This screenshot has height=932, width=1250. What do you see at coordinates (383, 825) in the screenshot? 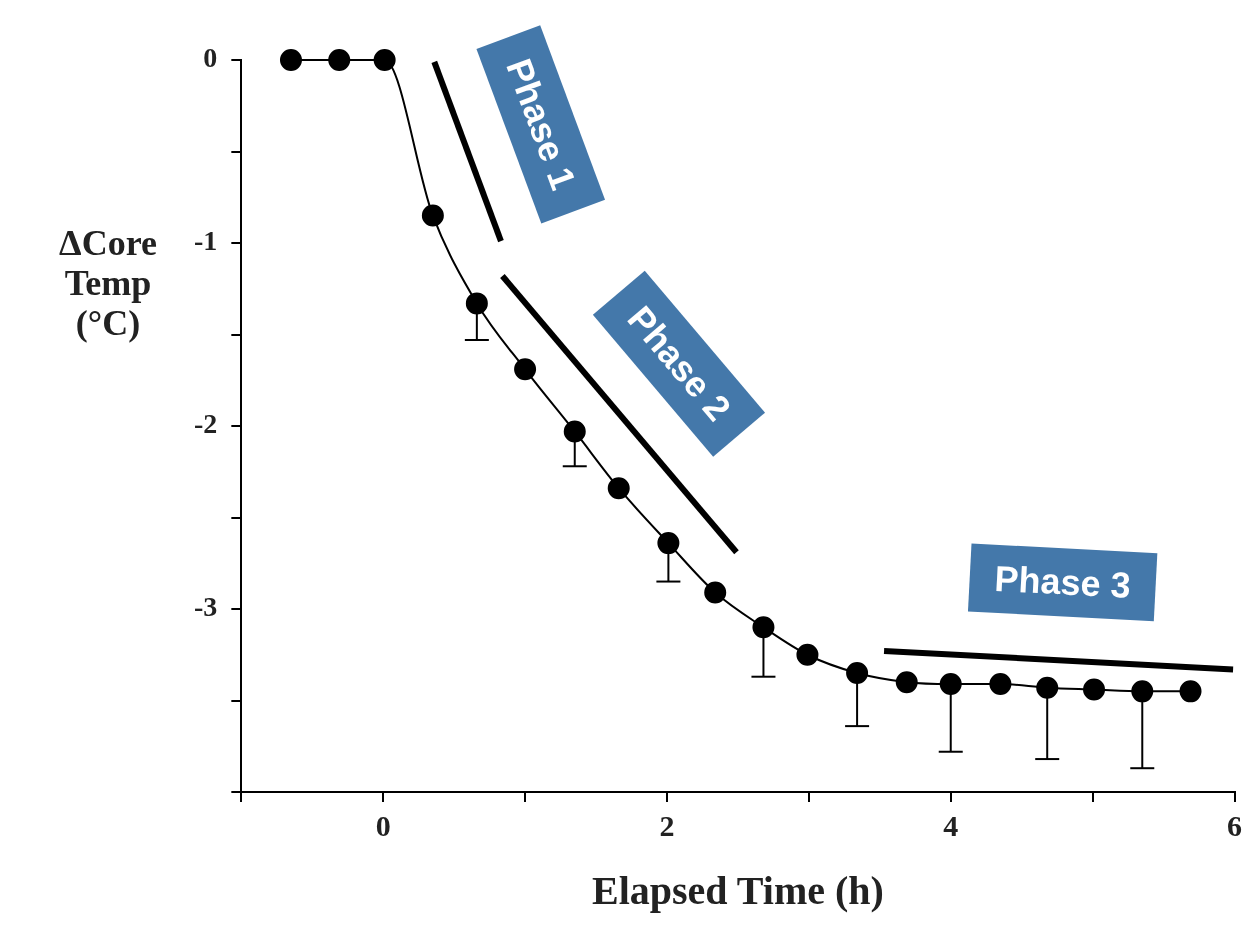
I see `x-tick-label: 0` at bounding box center [383, 825].